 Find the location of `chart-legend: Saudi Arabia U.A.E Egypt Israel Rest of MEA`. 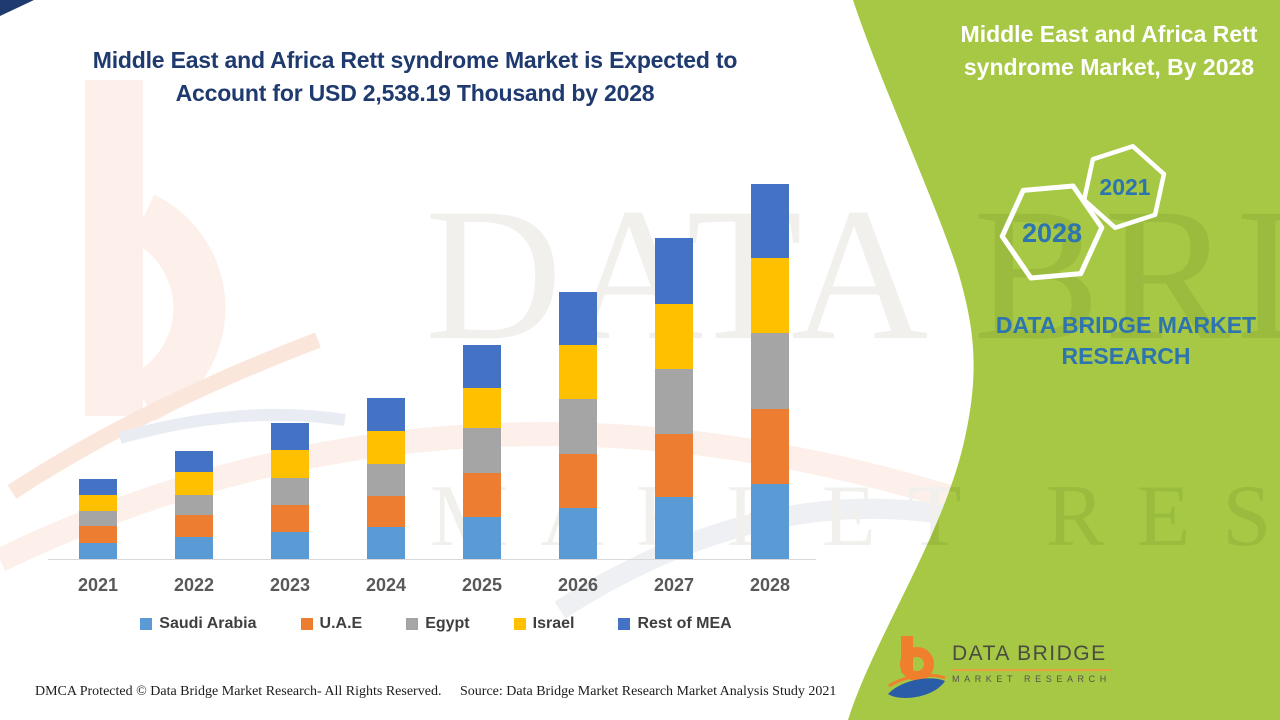

chart-legend: Saudi Arabia U.A.E Egypt Israel Rest of MEA is located at coordinates (436, 624).